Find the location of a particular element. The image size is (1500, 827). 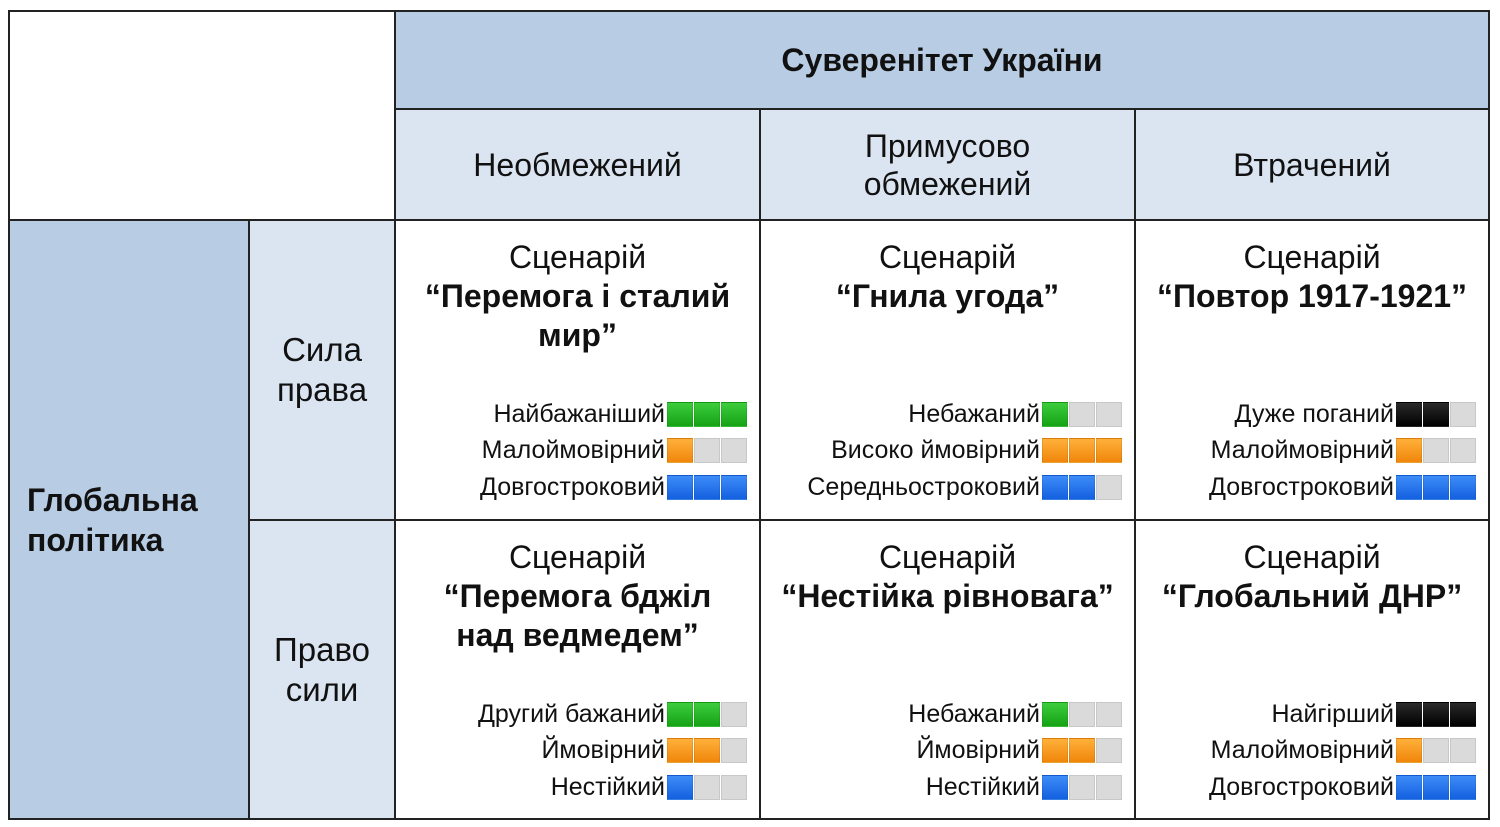

rating-row: Дуже поганий is located at coordinates (1342, 414).